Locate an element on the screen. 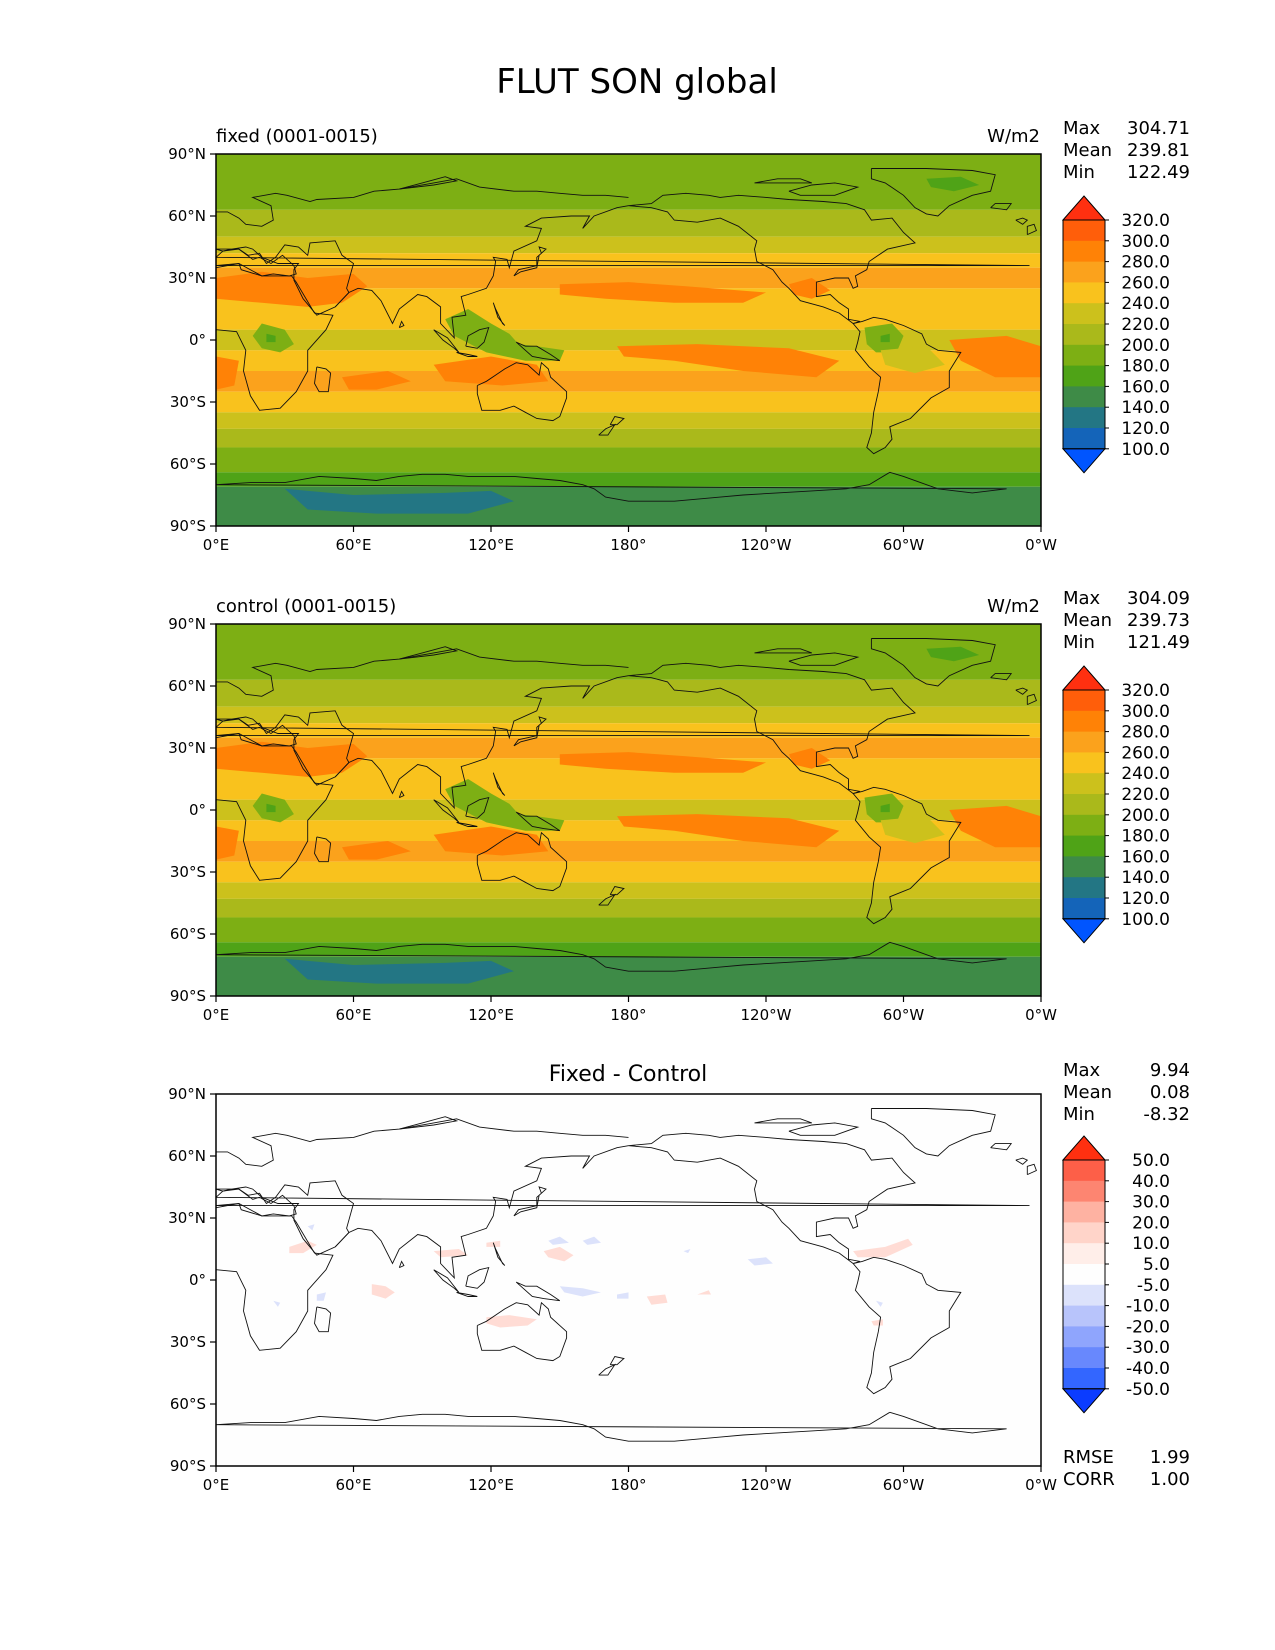 The height and width of the screenshot is (1650, 1275). lat-tick-label: 90°S is located at coordinates (188, 996).